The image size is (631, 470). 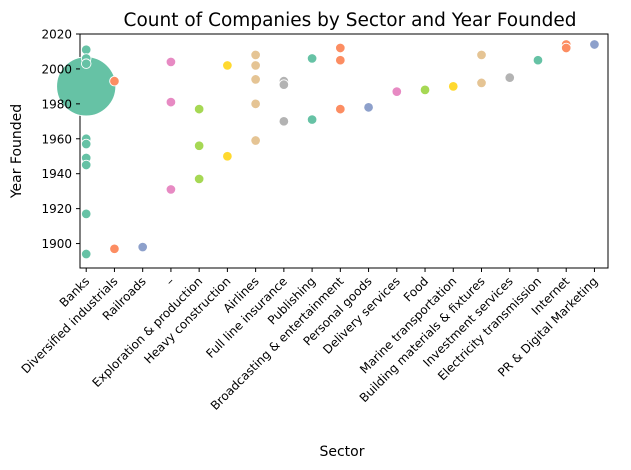 I want to click on y-tick-label: 2000, so click(x=56, y=69).